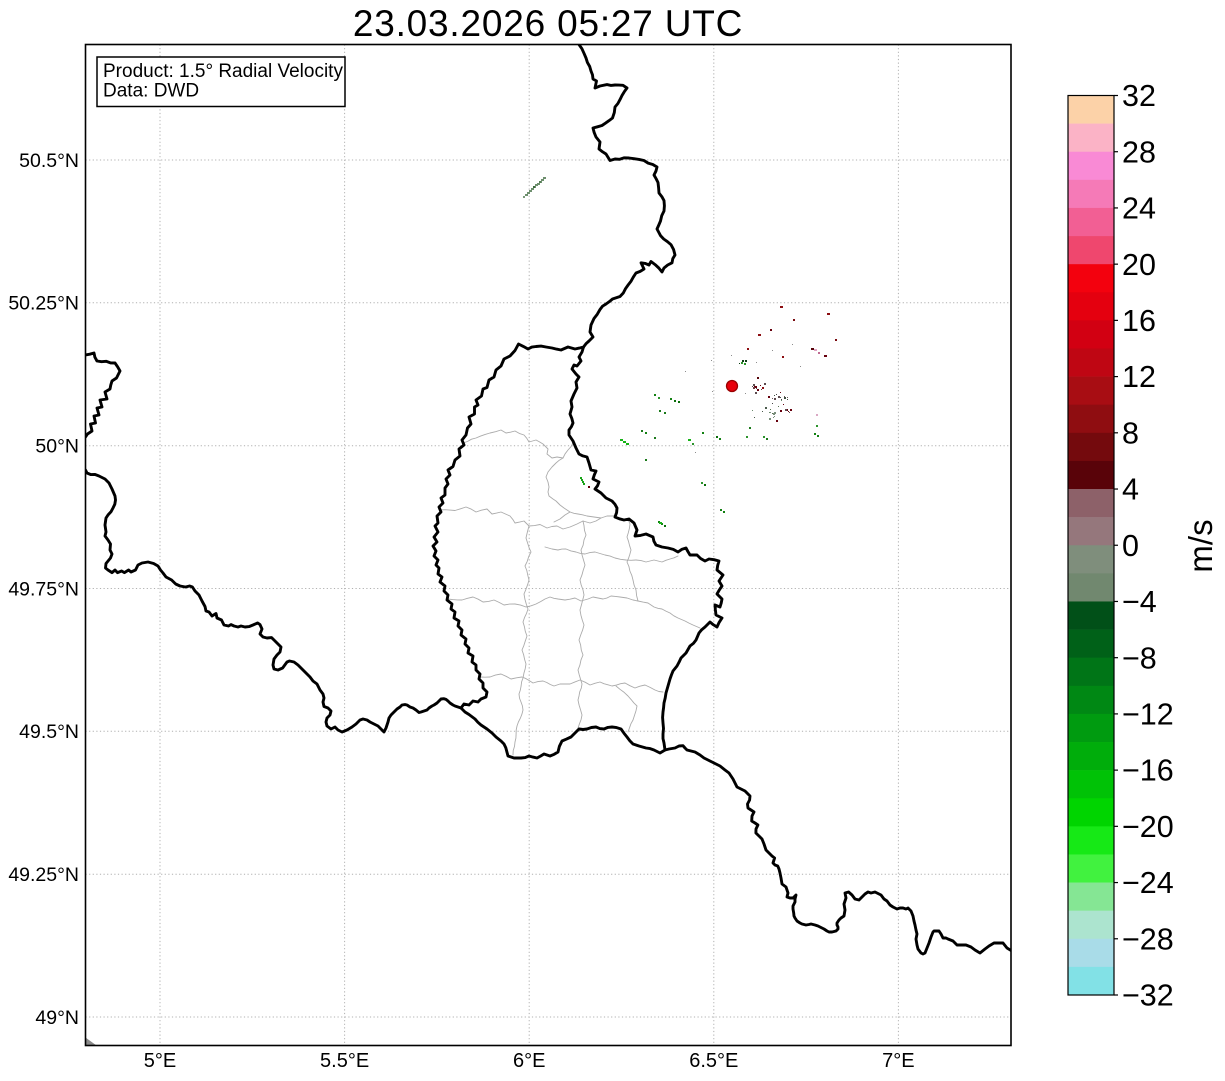  I want to click on svg-text: 12, so click(1139, 377).